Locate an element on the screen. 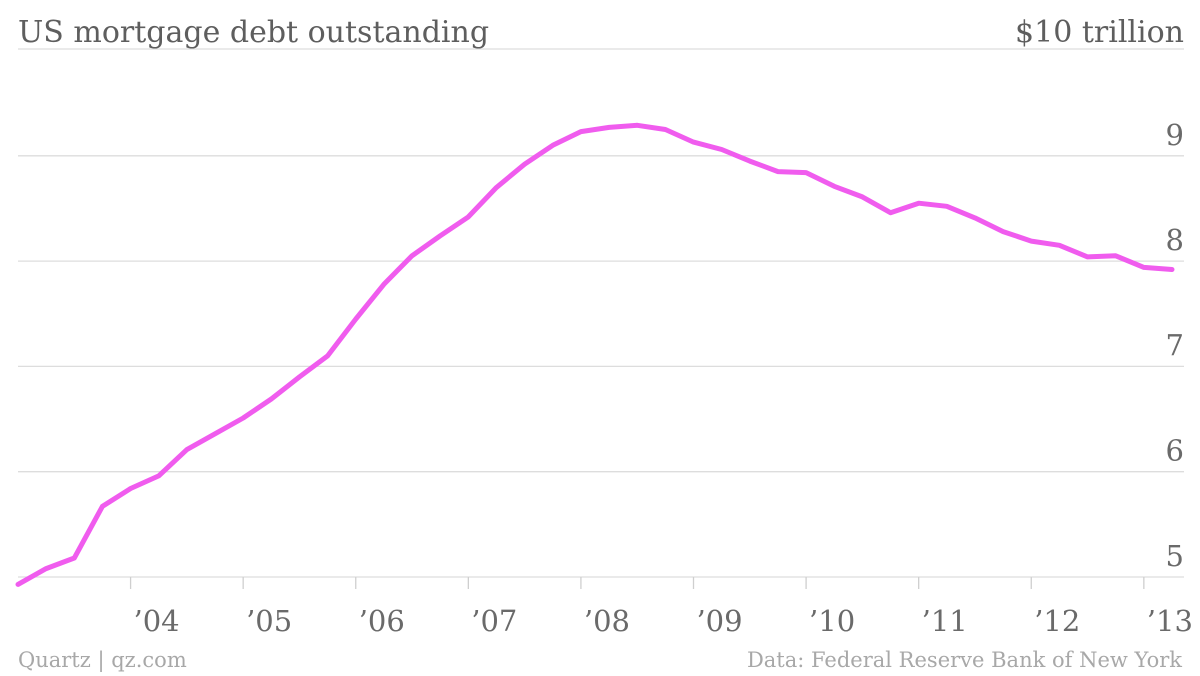  x-axis: ’04 ’05 ’06 ’07 ’08 ’09 ’10 ’11 ’12 ’13 is located at coordinates (661, 607).